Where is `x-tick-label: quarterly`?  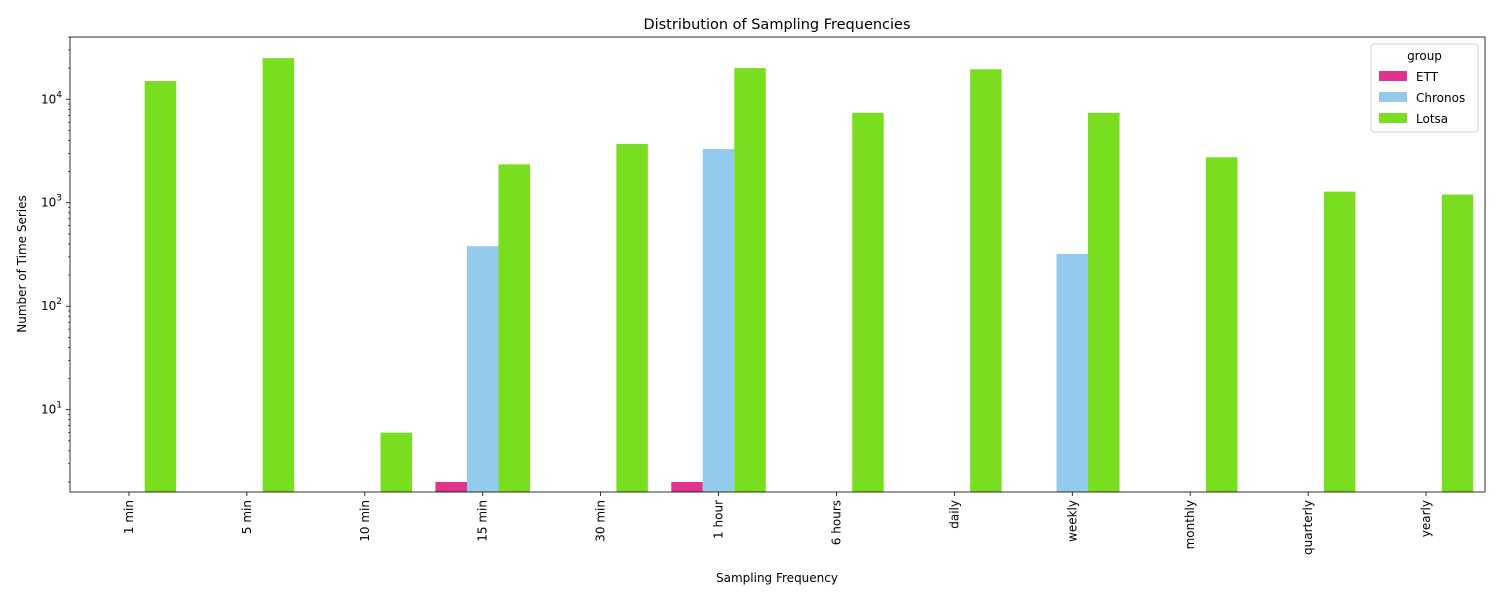 x-tick-label: quarterly is located at coordinates (1308, 527).